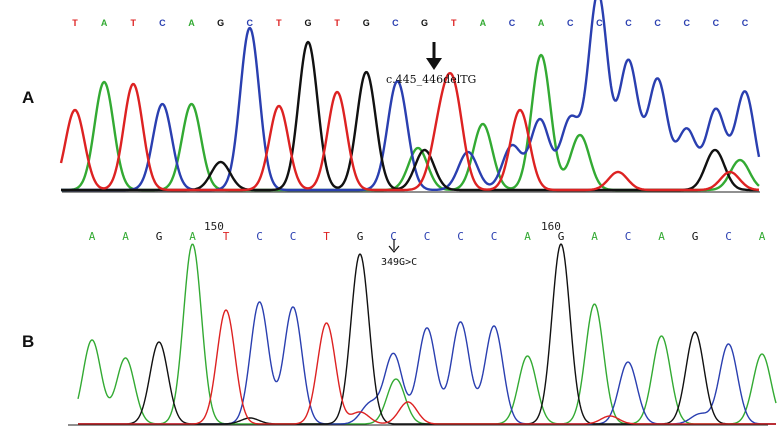 The width and height of the screenshot is (784, 437). Describe the element at coordinates (28, 341) in the screenshot. I see `panel-b-label: B` at that location.